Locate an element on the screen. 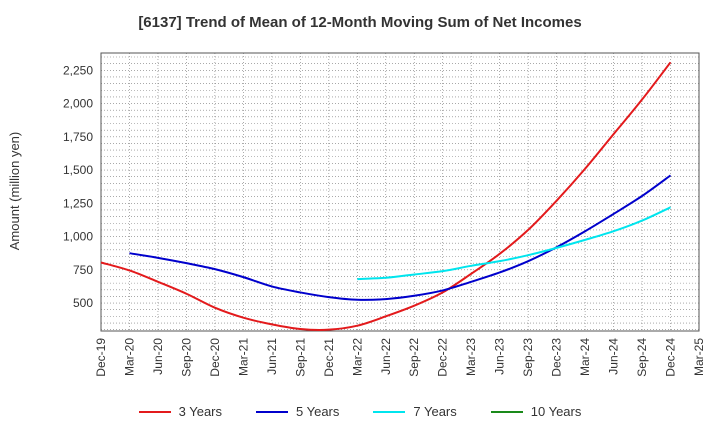  y-tick-label: 1,750 is located at coordinates (78, 137).